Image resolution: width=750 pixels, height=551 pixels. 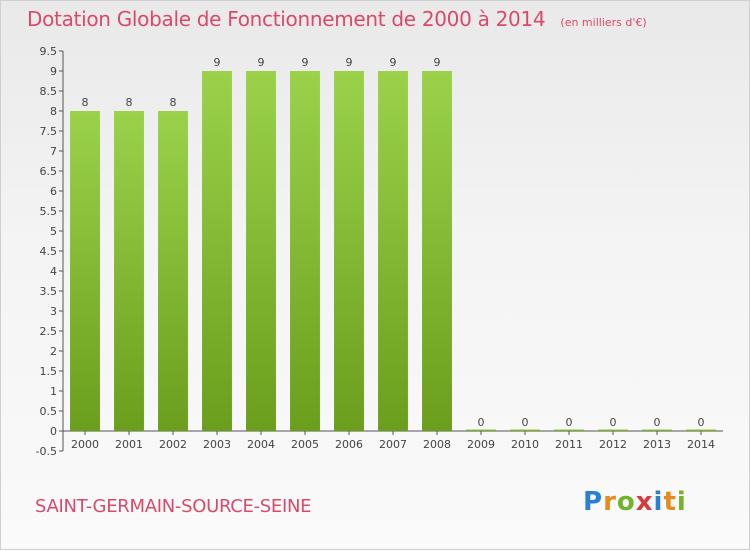 What do you see at coordinates (49, 331) in the screenshot?
I see `y-tick-label: 2.5` at bounding box center [49, 331].